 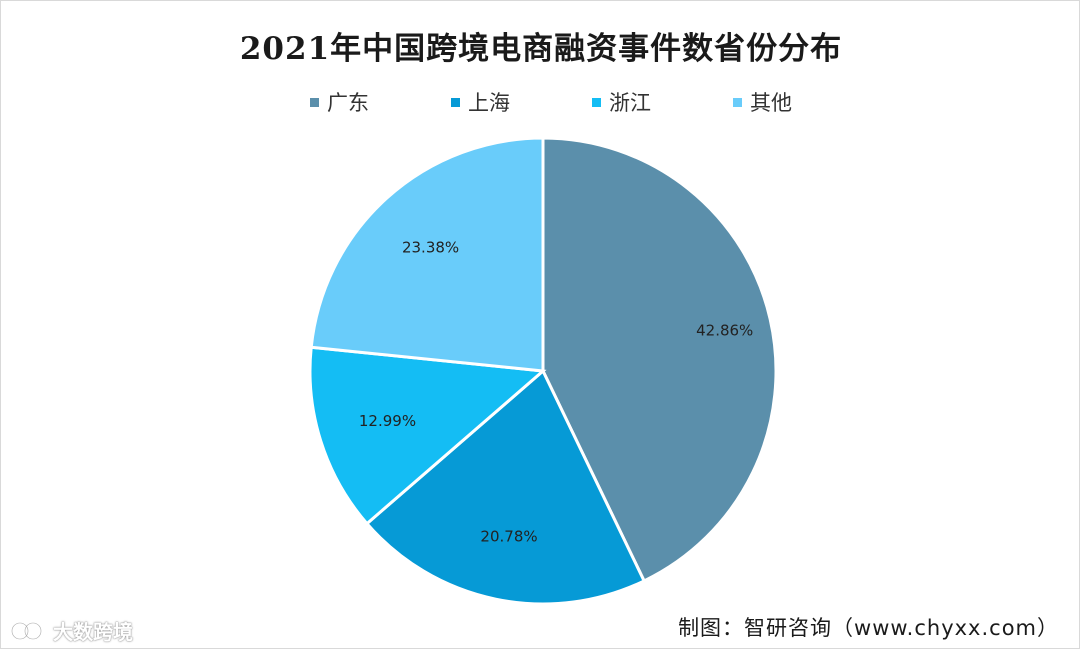 I want to click on source-credit: 制图：智研咨询（www.chyxx.com）, so click(x=868, y=628).